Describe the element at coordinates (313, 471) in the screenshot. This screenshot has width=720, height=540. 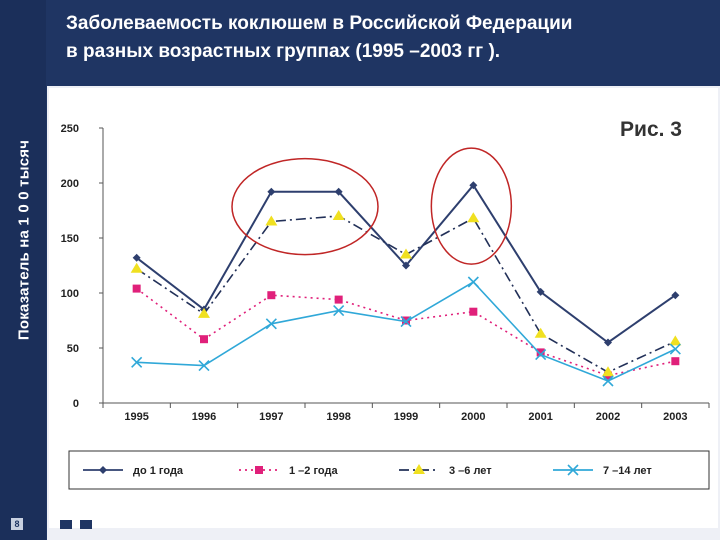
I see `legend-label-2: 1 –2 года` at that location.